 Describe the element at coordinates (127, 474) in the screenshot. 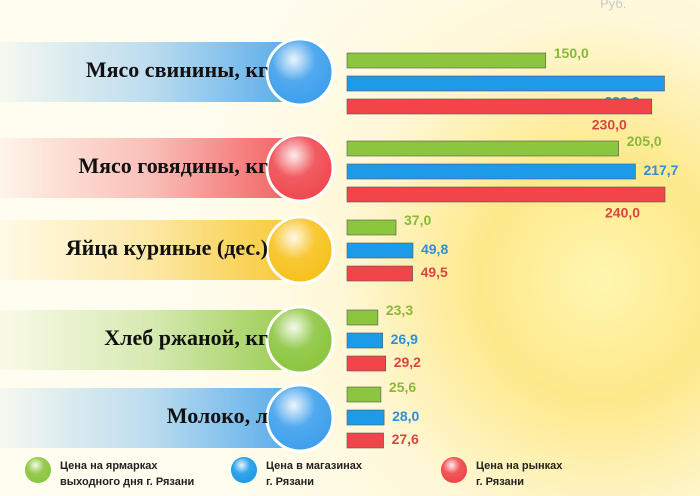

I see `legend-label: Цена на ярмарках выходного дня г. Рязани` at that location.